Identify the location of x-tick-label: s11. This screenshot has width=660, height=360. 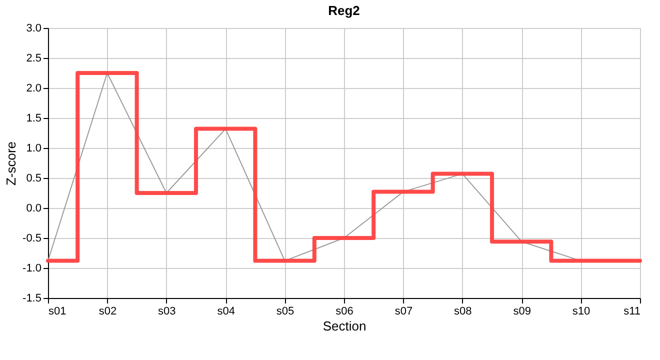
(632, 312).